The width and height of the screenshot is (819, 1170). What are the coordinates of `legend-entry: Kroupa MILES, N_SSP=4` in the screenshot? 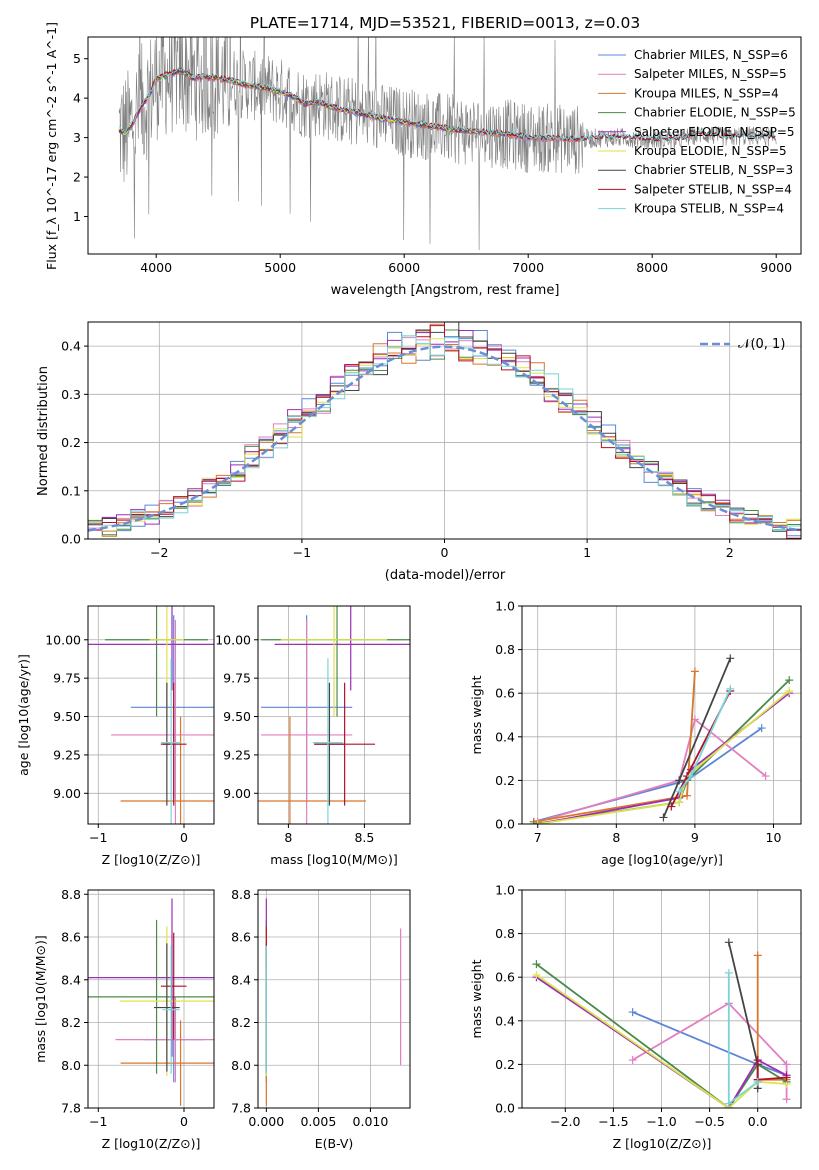 It's located at (706, 93).